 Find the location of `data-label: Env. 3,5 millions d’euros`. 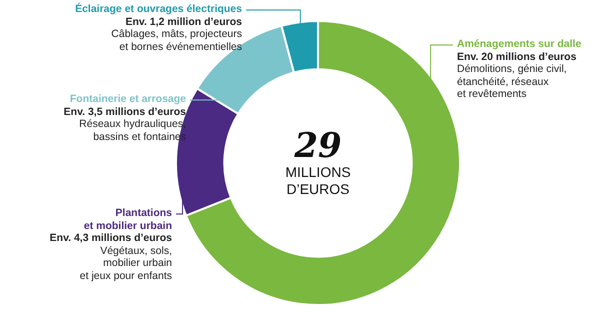

data-label: Env. 3,5 millions d’euros is located at coordinates (125, 112).